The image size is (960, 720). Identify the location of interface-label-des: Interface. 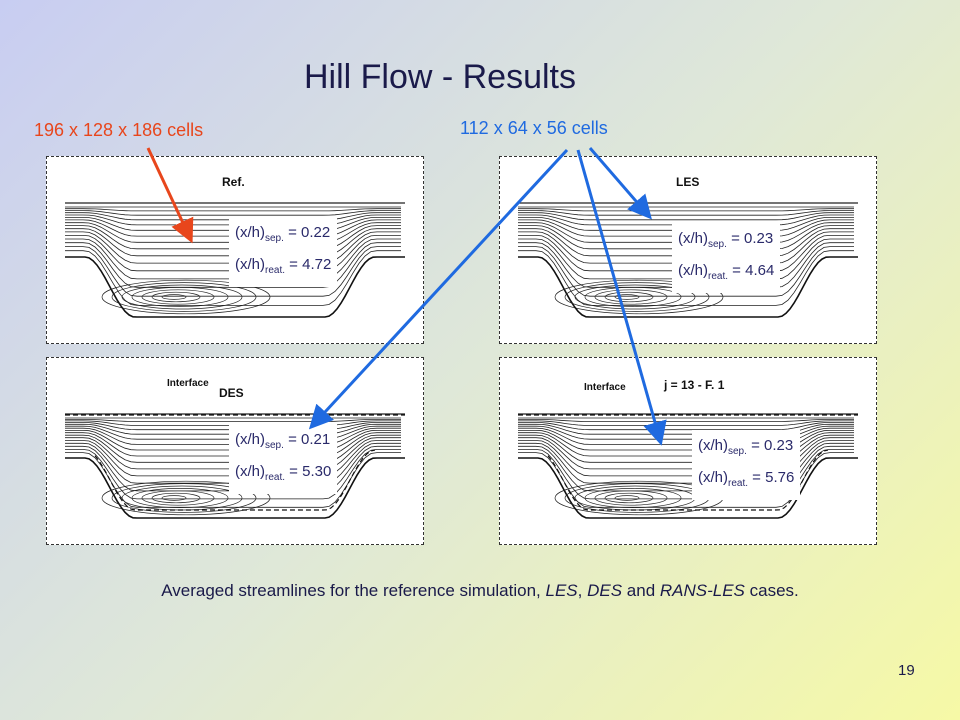
(188, 383).